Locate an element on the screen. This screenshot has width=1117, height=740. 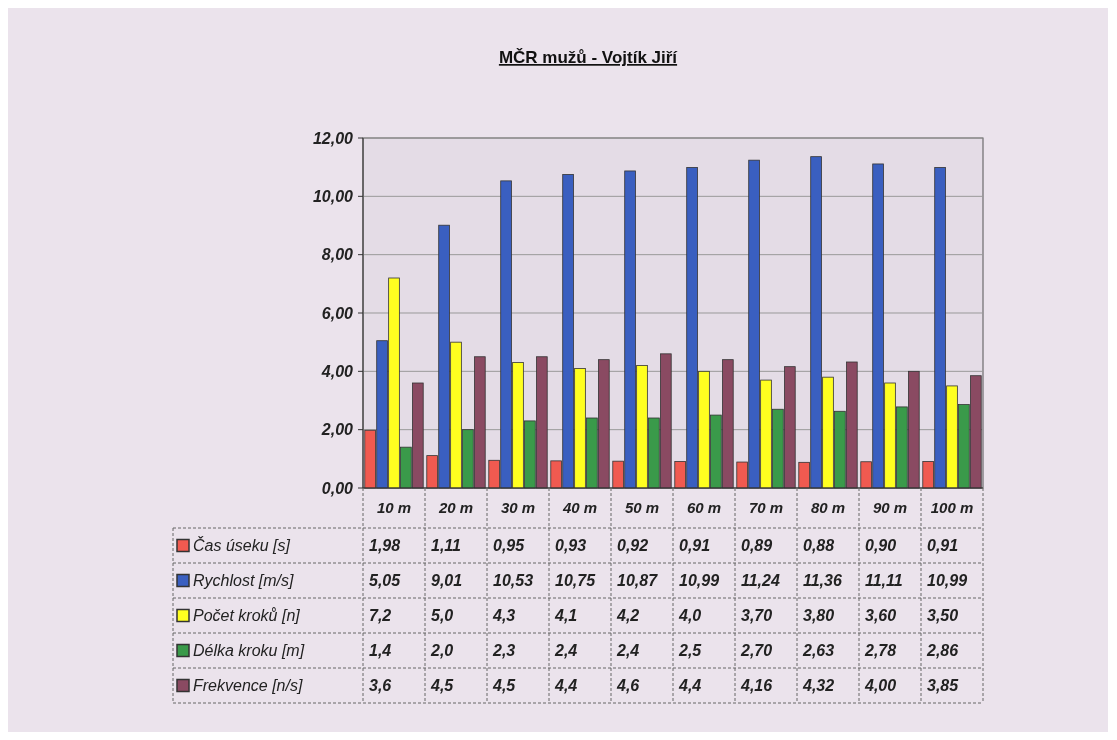
data-label: 4,2 is located at coordinates (628, 616).